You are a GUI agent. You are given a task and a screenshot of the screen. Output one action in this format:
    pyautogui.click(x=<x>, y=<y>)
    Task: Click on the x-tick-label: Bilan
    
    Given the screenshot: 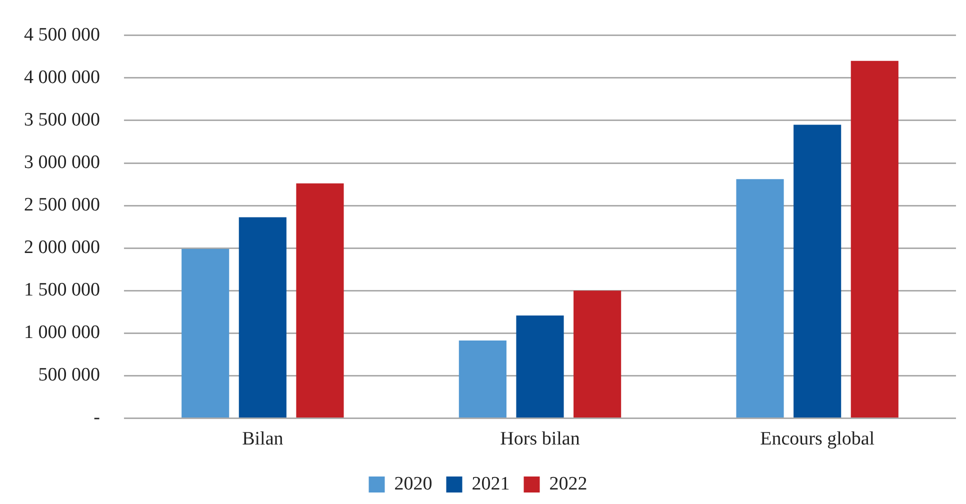 What is the action you would take?
    pyautogui.click(x=263, y=439)
    